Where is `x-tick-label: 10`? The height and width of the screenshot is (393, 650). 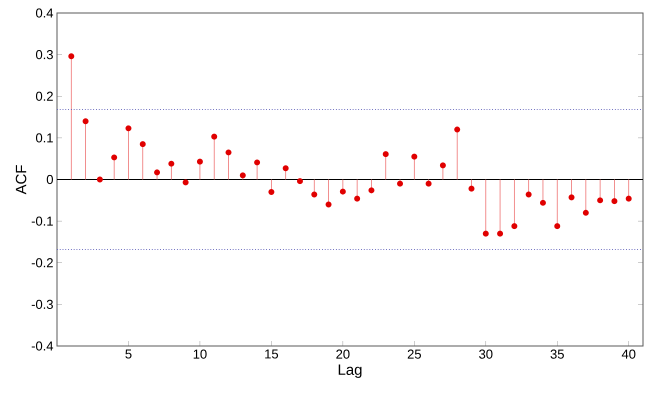
x-tick-label: 10 is located at coordinates (200, 354).